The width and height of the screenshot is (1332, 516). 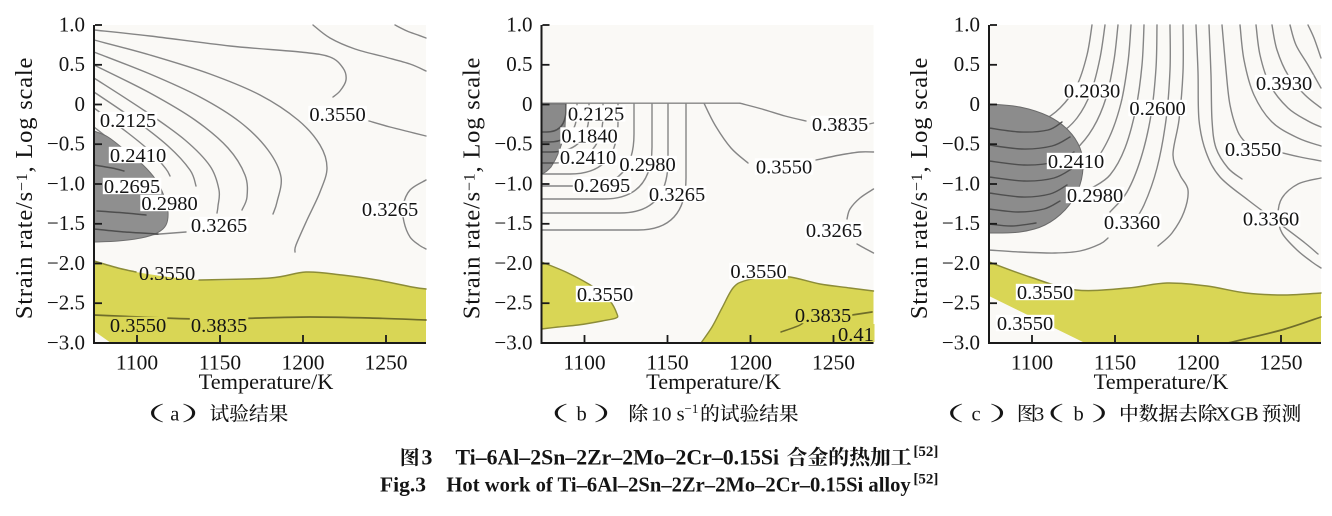 What do you see at coordinates (589, 136) in the screenshot?
I see `svg-text: 0.1840` at bounding box center [589, 136].